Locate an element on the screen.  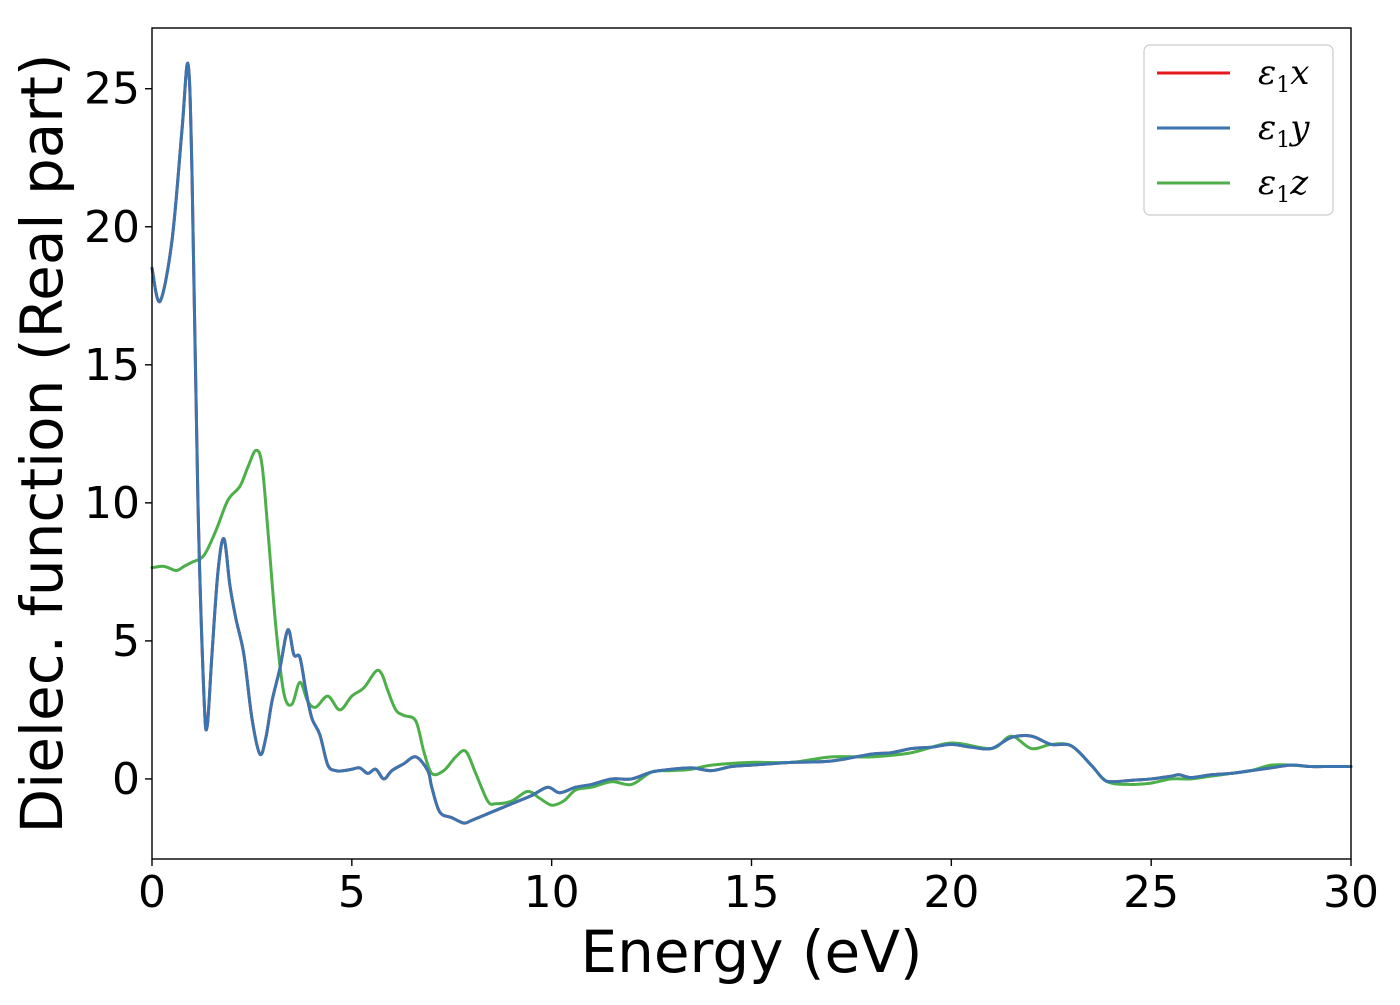
y-tick-label: 0 is located at coordinates (126, 779).